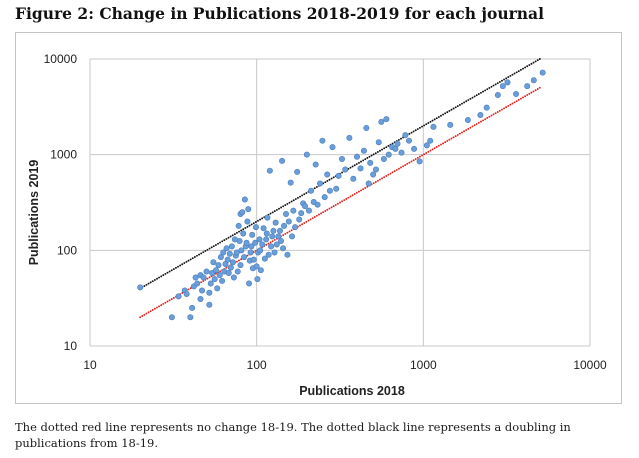 The image size is (639, 458). I want to click on y-tick-label: 10, so click(71, 346).